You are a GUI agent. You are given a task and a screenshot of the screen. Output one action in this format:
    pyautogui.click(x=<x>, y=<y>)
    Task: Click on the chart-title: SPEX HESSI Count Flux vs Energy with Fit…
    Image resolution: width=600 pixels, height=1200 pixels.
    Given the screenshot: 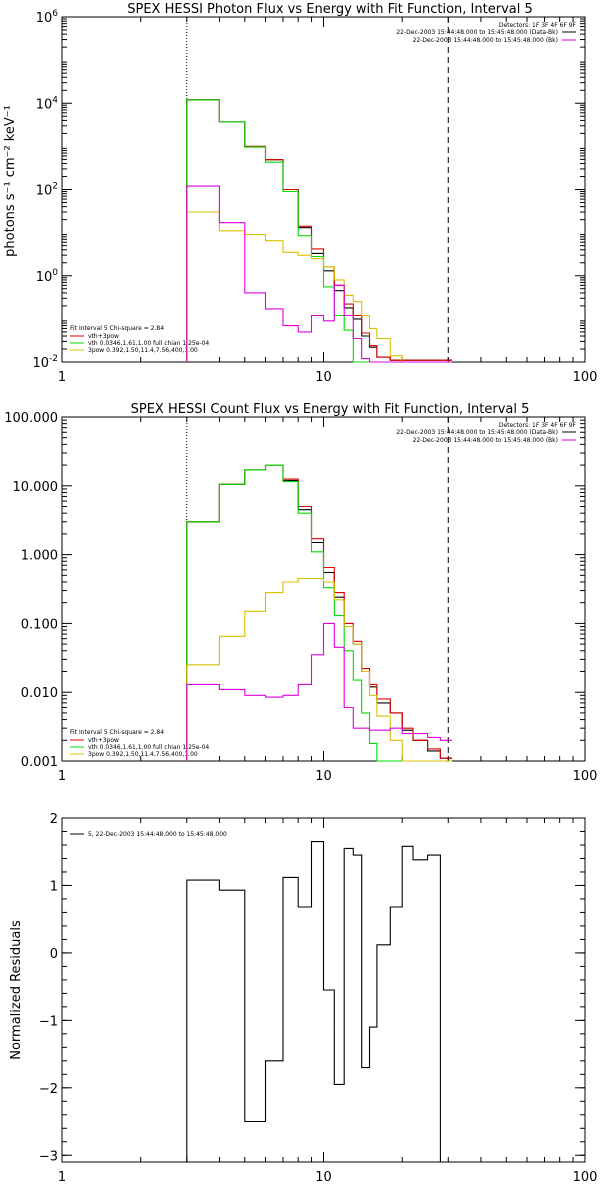 What is the action you would take?
    pyautogui.click(x=330, y=409)
    